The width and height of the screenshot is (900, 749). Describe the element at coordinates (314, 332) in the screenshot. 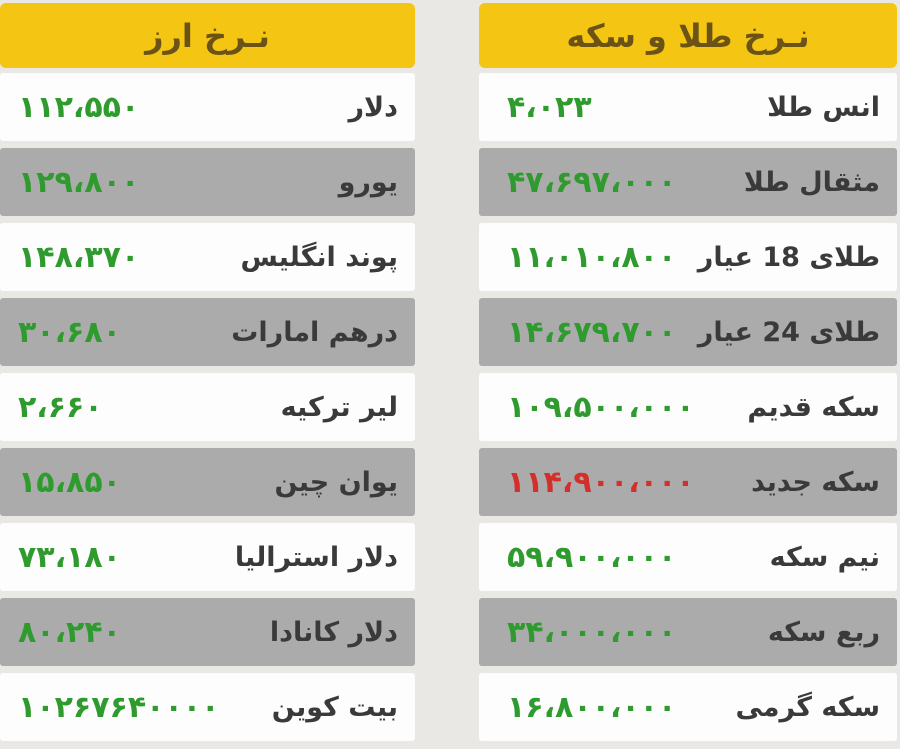

I see `rate-label: درهم امارات` at that location.